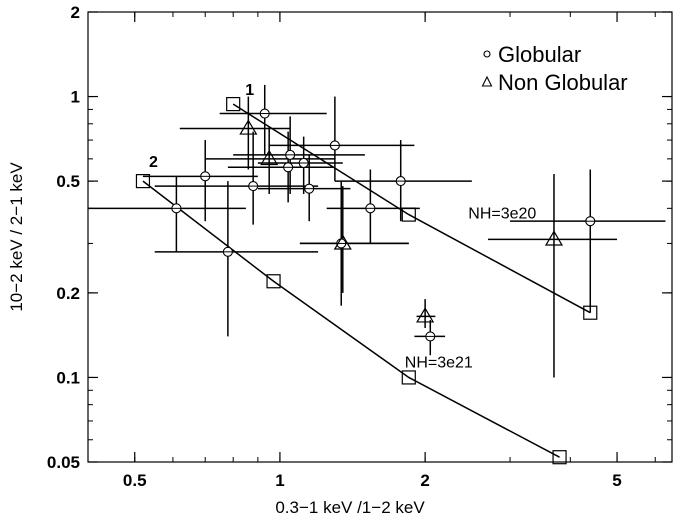 The height and width of the screenshot is (519, 677). Describe the element at coordinates (249, 90) in the screenshot. I see `model-line-start-label: 1` at that location.